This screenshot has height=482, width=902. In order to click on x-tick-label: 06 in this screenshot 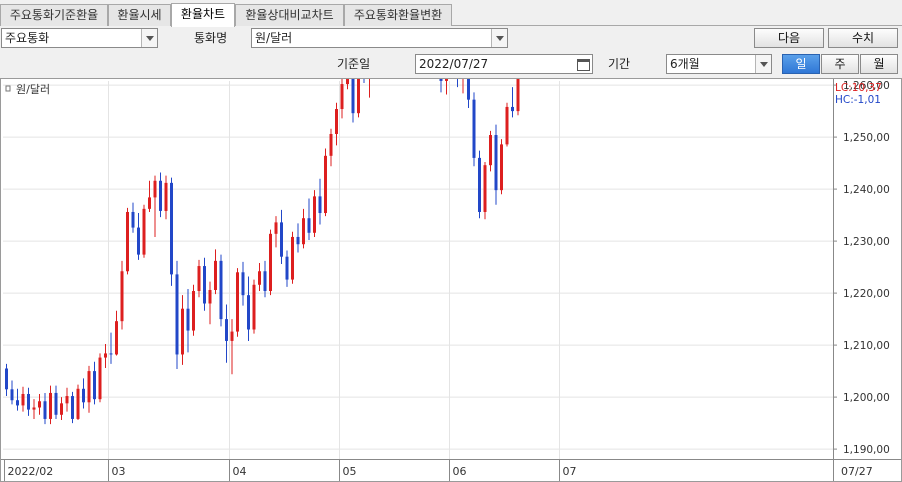, I will do `click(460, 471)`.